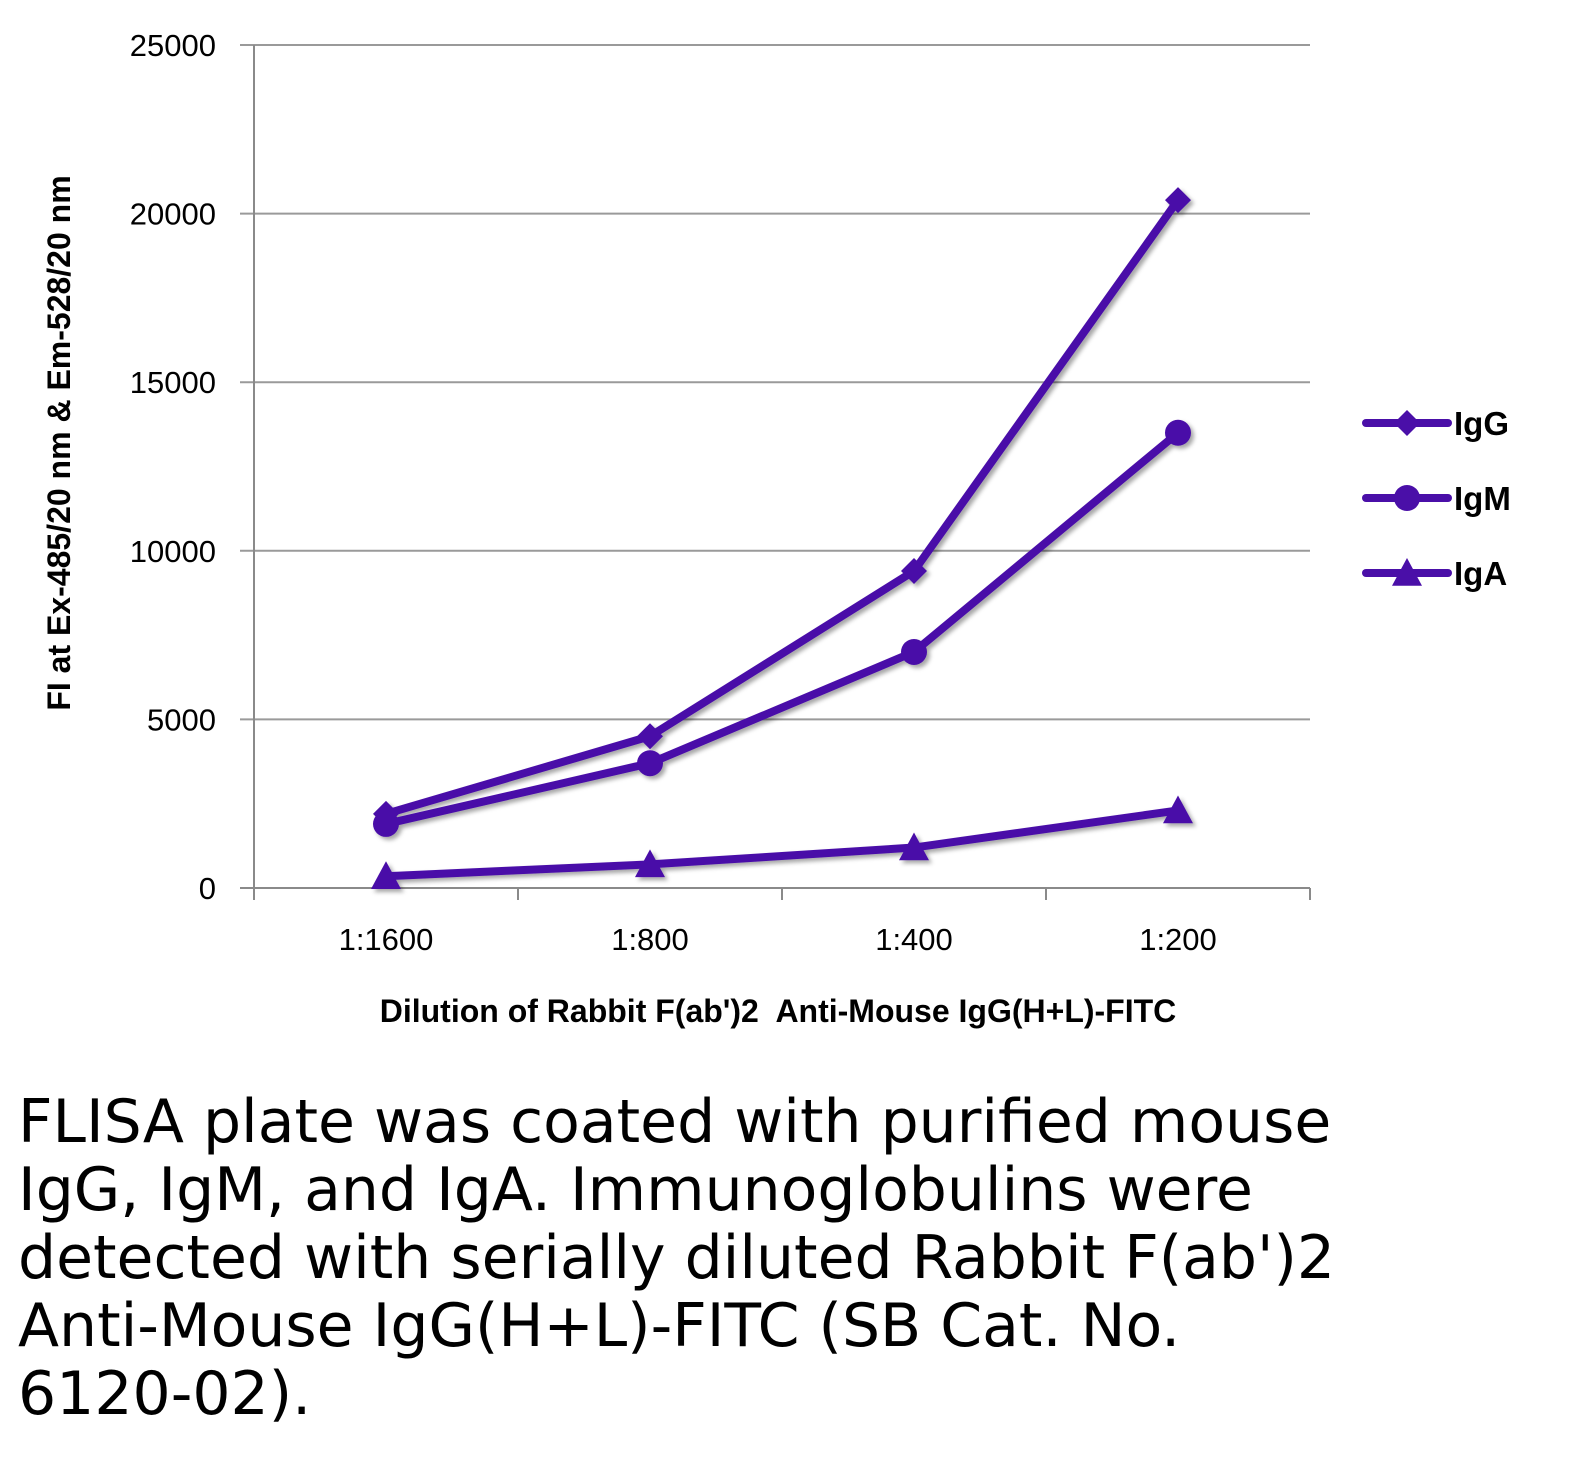 This screenshot has height=1461, width=1590. Describe the element at coordinates (1482, 498) in the screenshot. I see `legend-label: IgM` at that location.